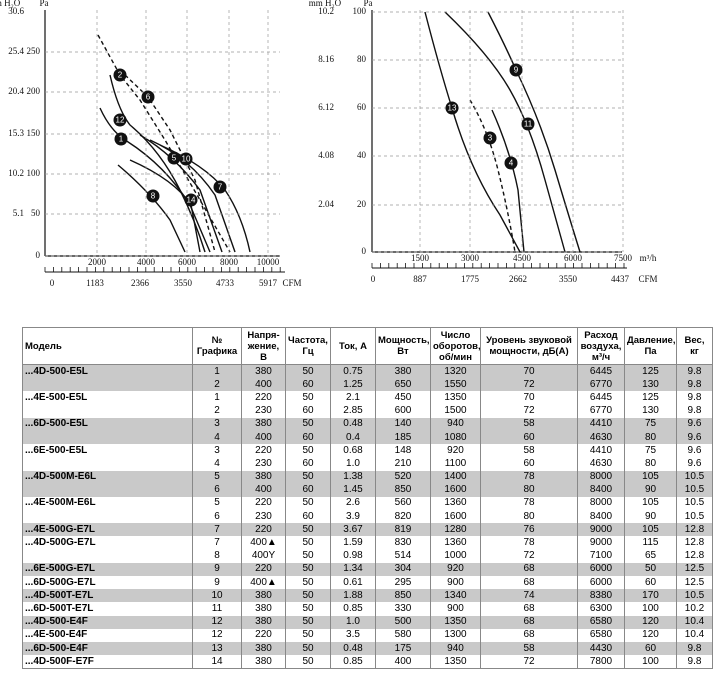 This screenshot has width=727, height=700. Describe the element at coordinates (362, 107) in the screenshot. I see `y-tick-label: 60` at that location.